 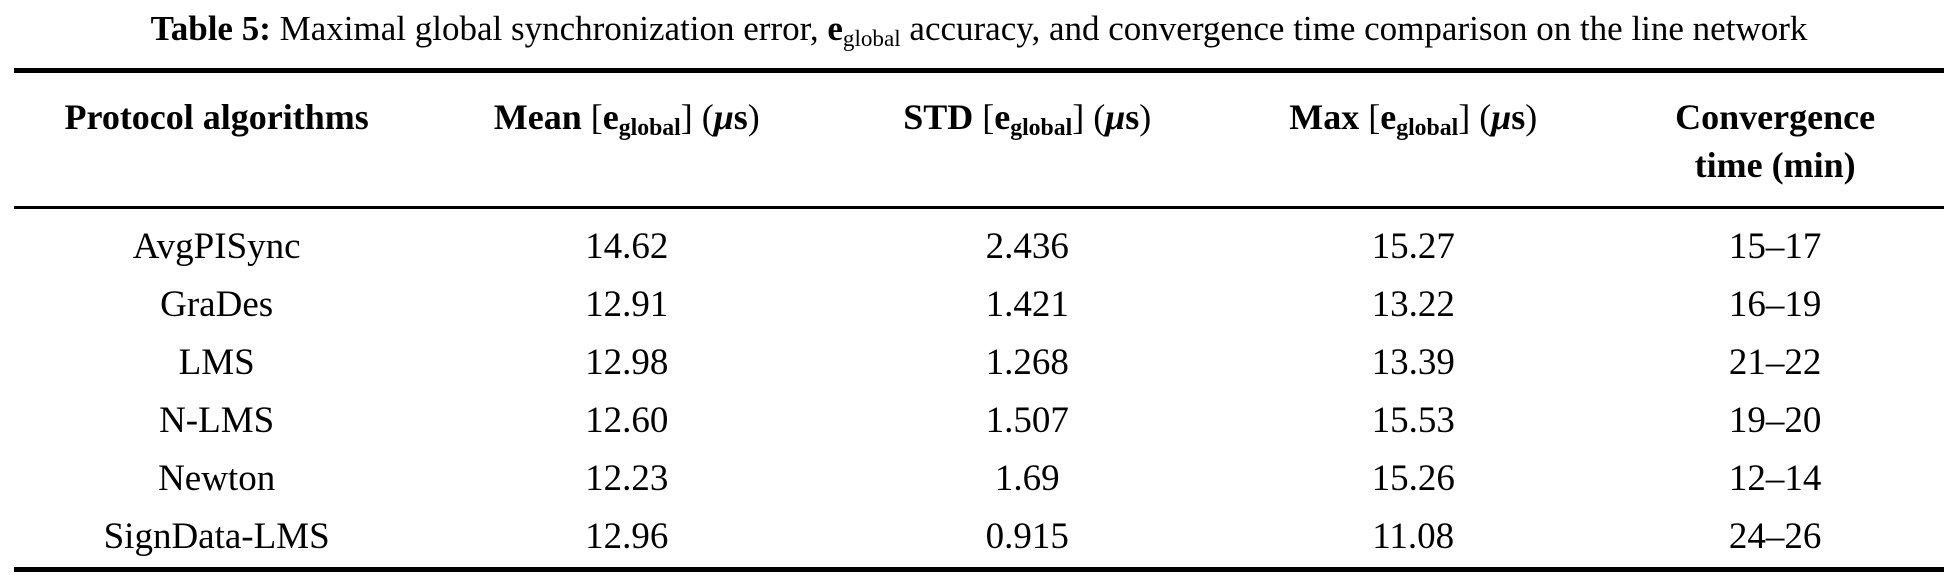 I want to click on cell-mean: 12.98, so click(x=627, y=363).